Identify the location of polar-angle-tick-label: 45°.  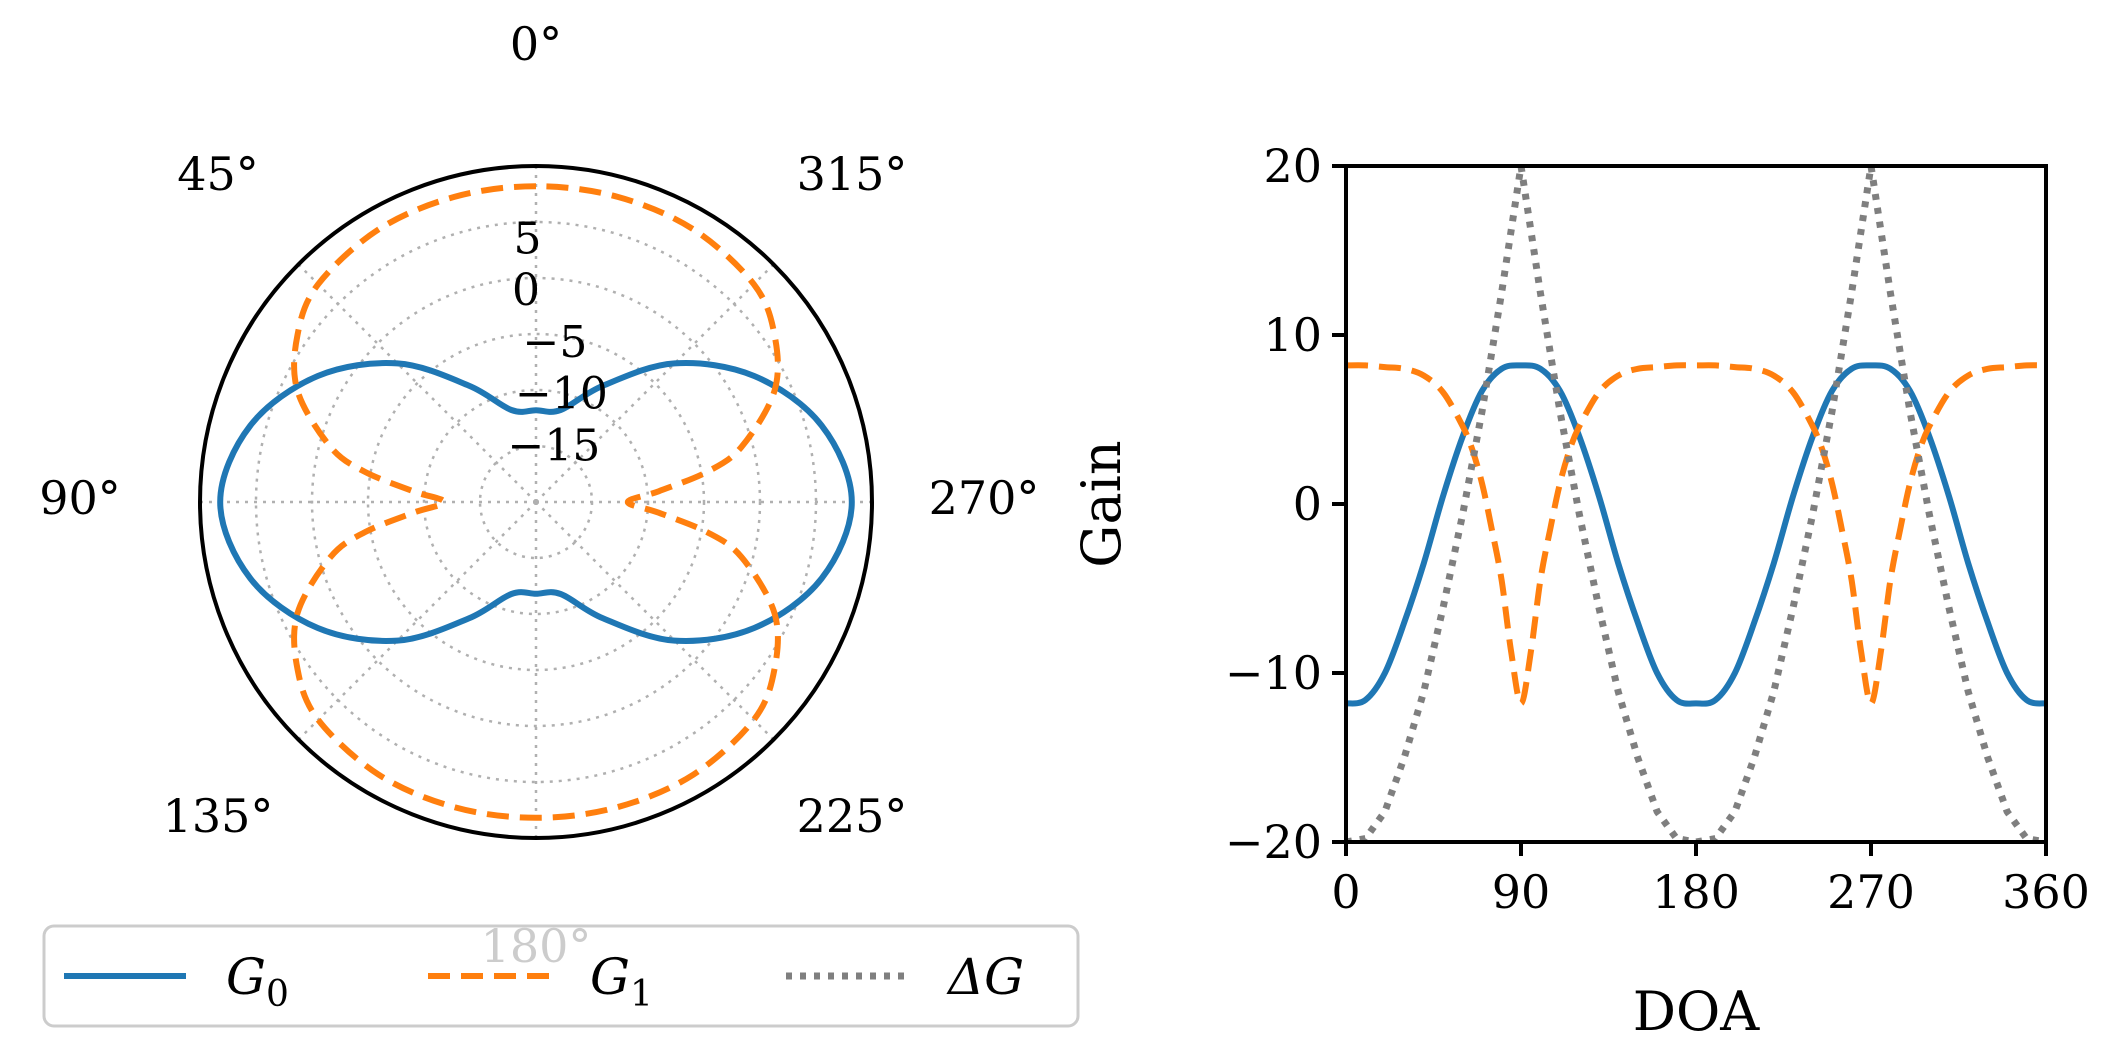
(218, 174).